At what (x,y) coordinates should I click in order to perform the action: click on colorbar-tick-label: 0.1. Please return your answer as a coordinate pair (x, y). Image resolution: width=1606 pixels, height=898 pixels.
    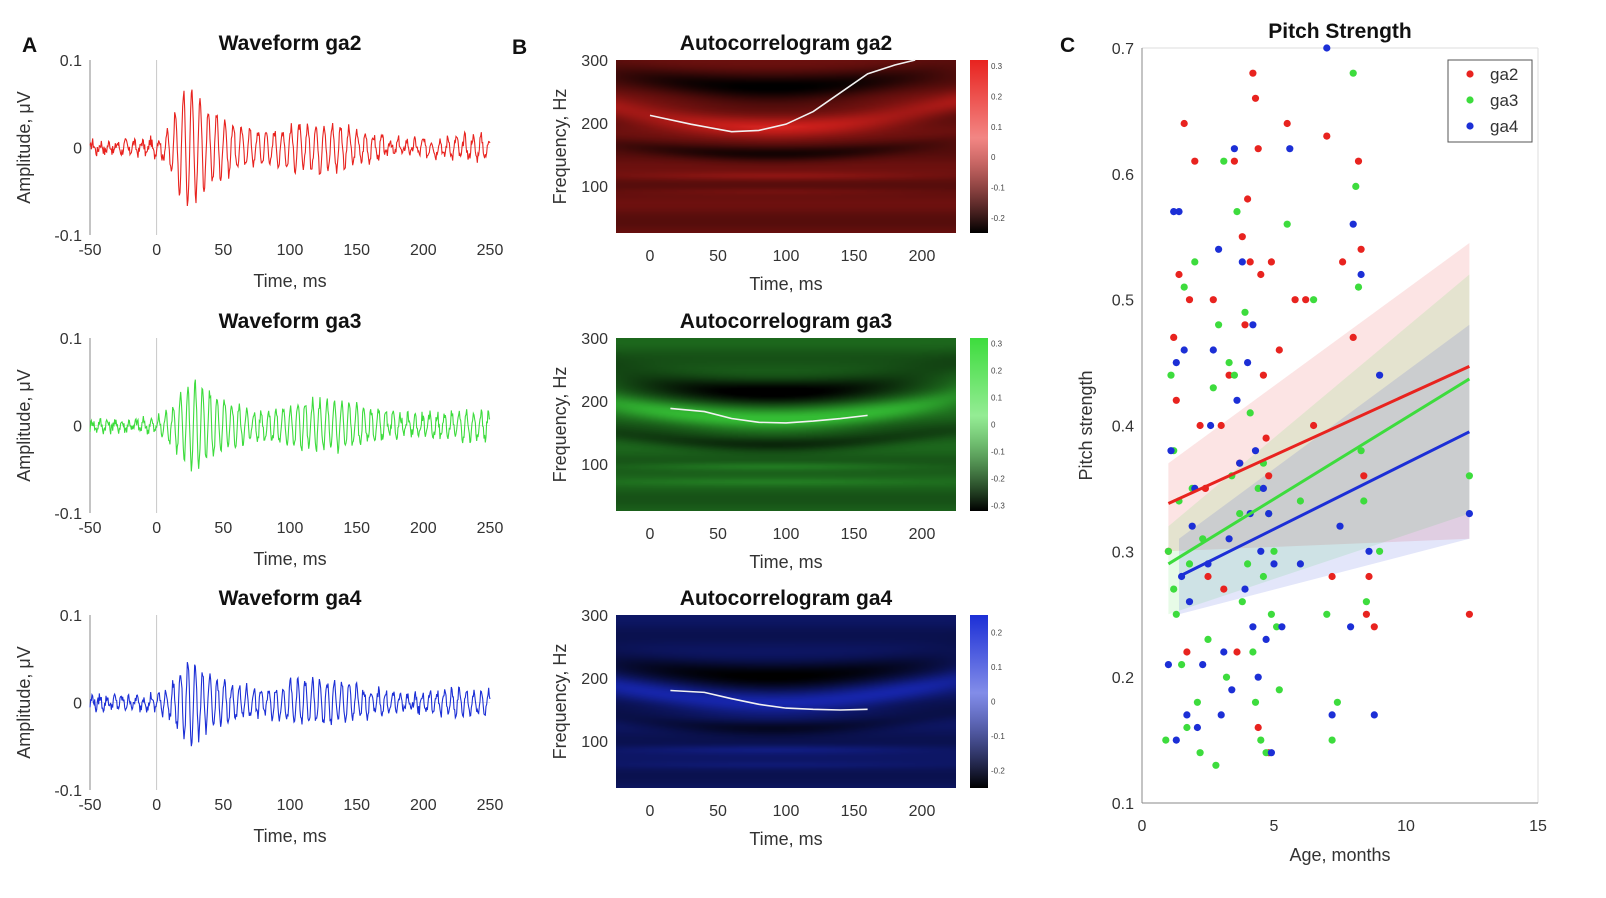
    Looking at the image, I should click on (997, 127).